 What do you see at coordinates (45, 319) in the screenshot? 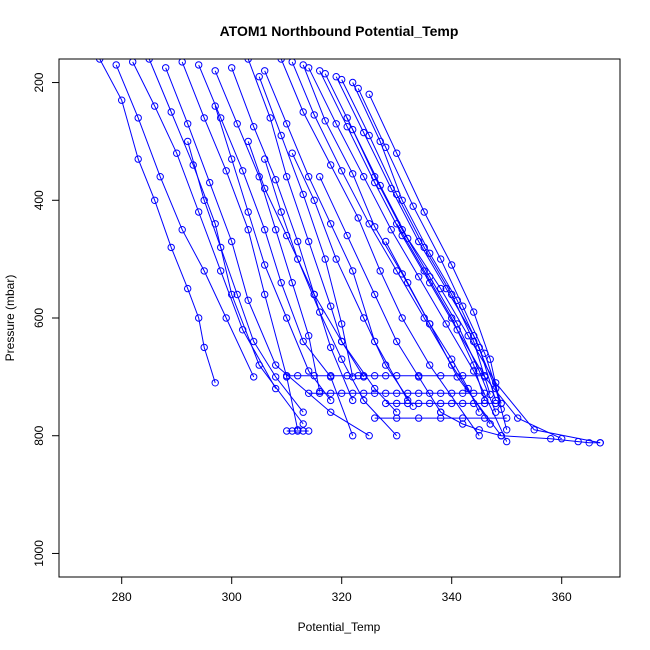
I see `y-axis: 200 400 600 800 1000` at bounding box center [45, 319].